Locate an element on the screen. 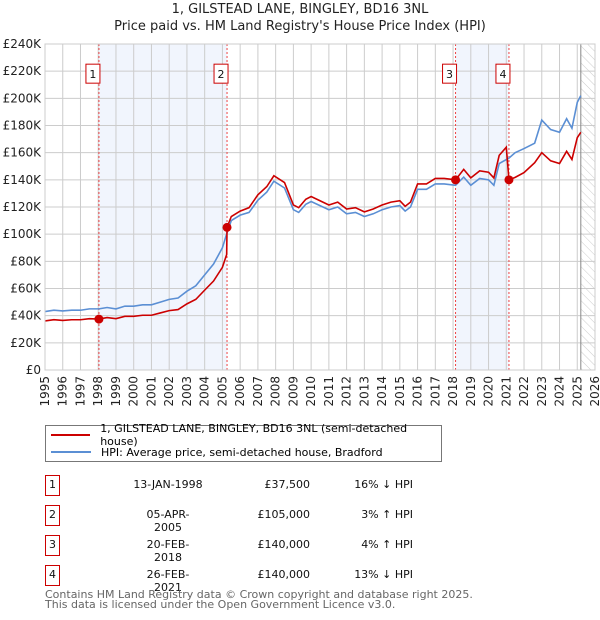 The height and width of the screenshot is (620, 600). x-tick-label: 2008 is located at coordinates (276, 391).